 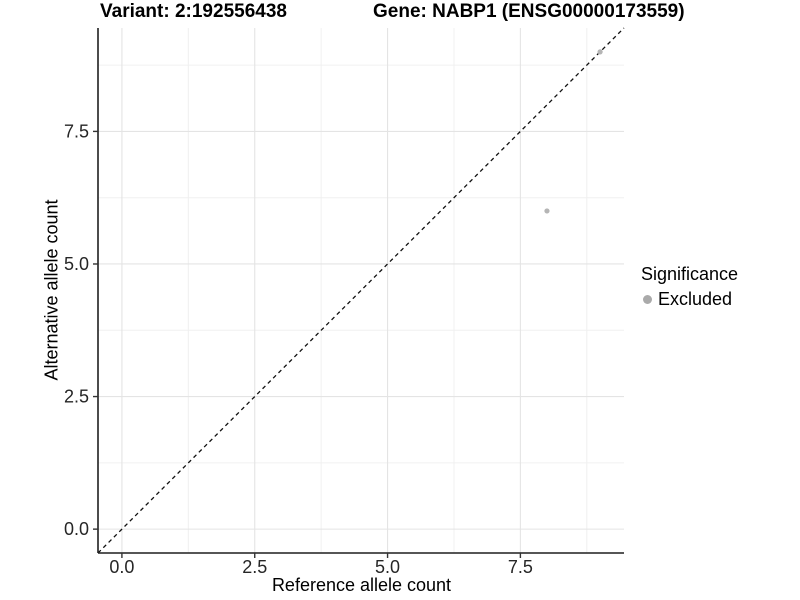 I want to click on x-tick-label: 7.5, so click(x=520, y=567).